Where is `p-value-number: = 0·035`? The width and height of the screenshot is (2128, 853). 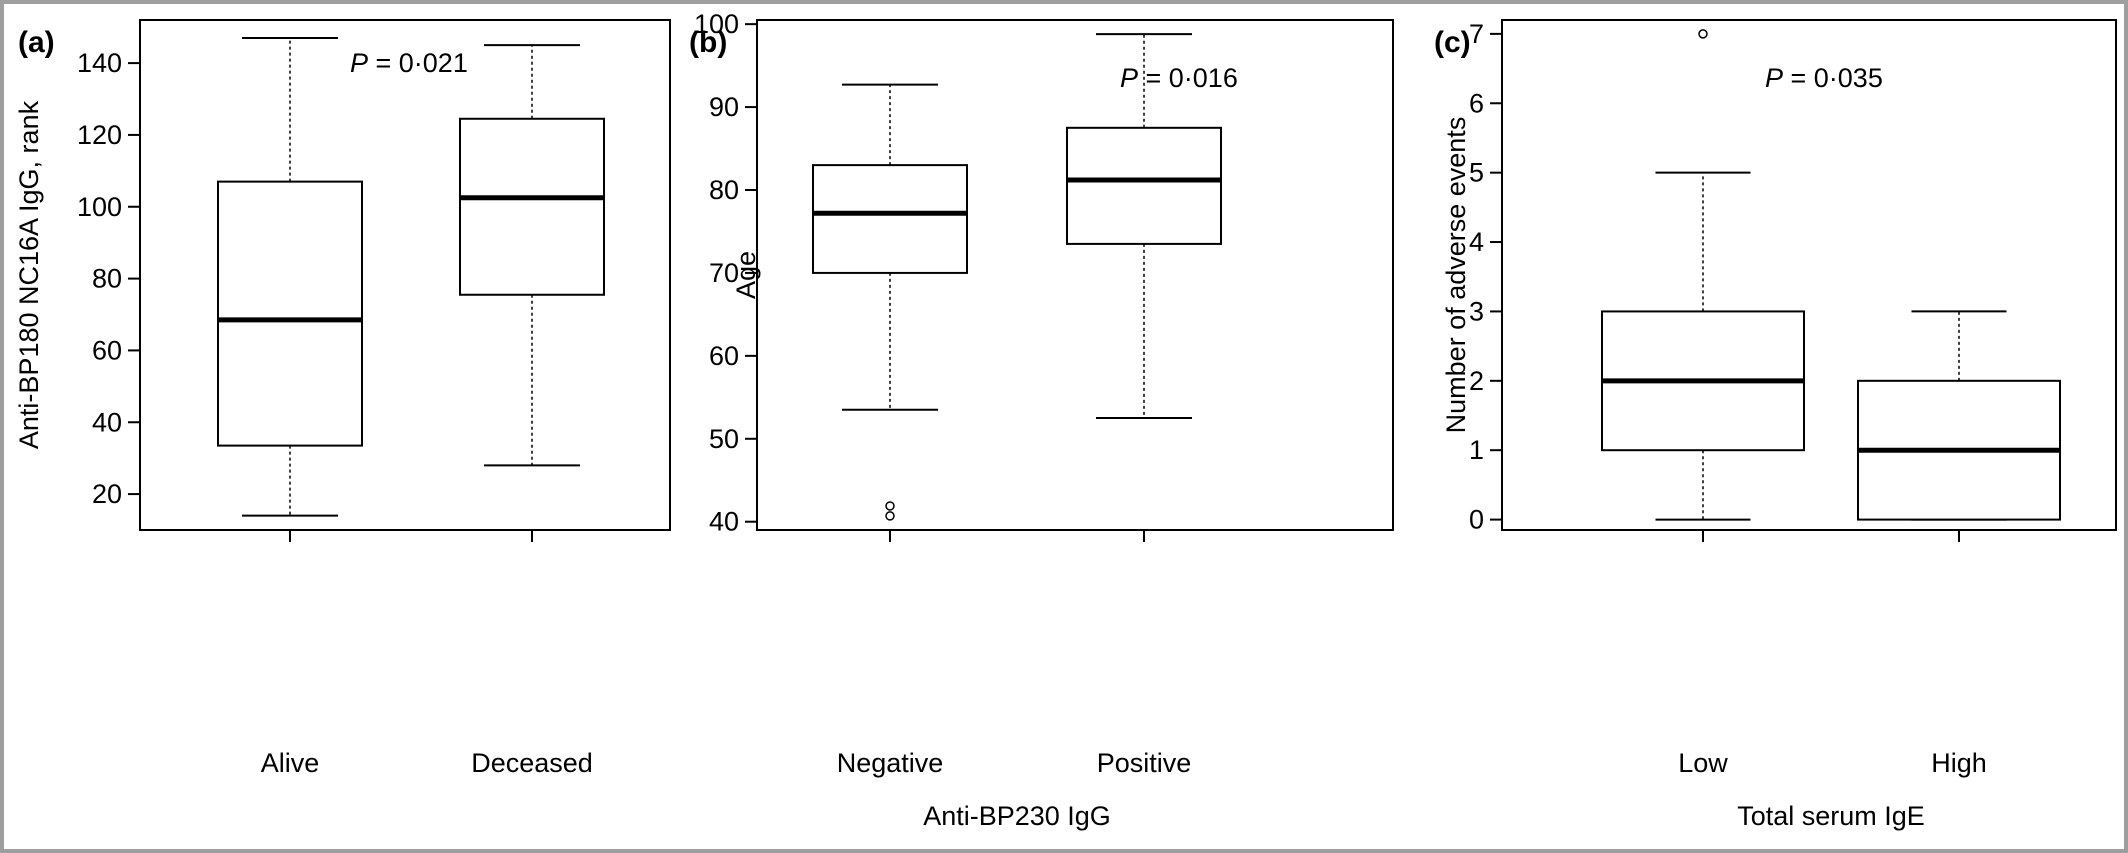
p-value-number: = 0·035 is located at coordinates (1833, 78).